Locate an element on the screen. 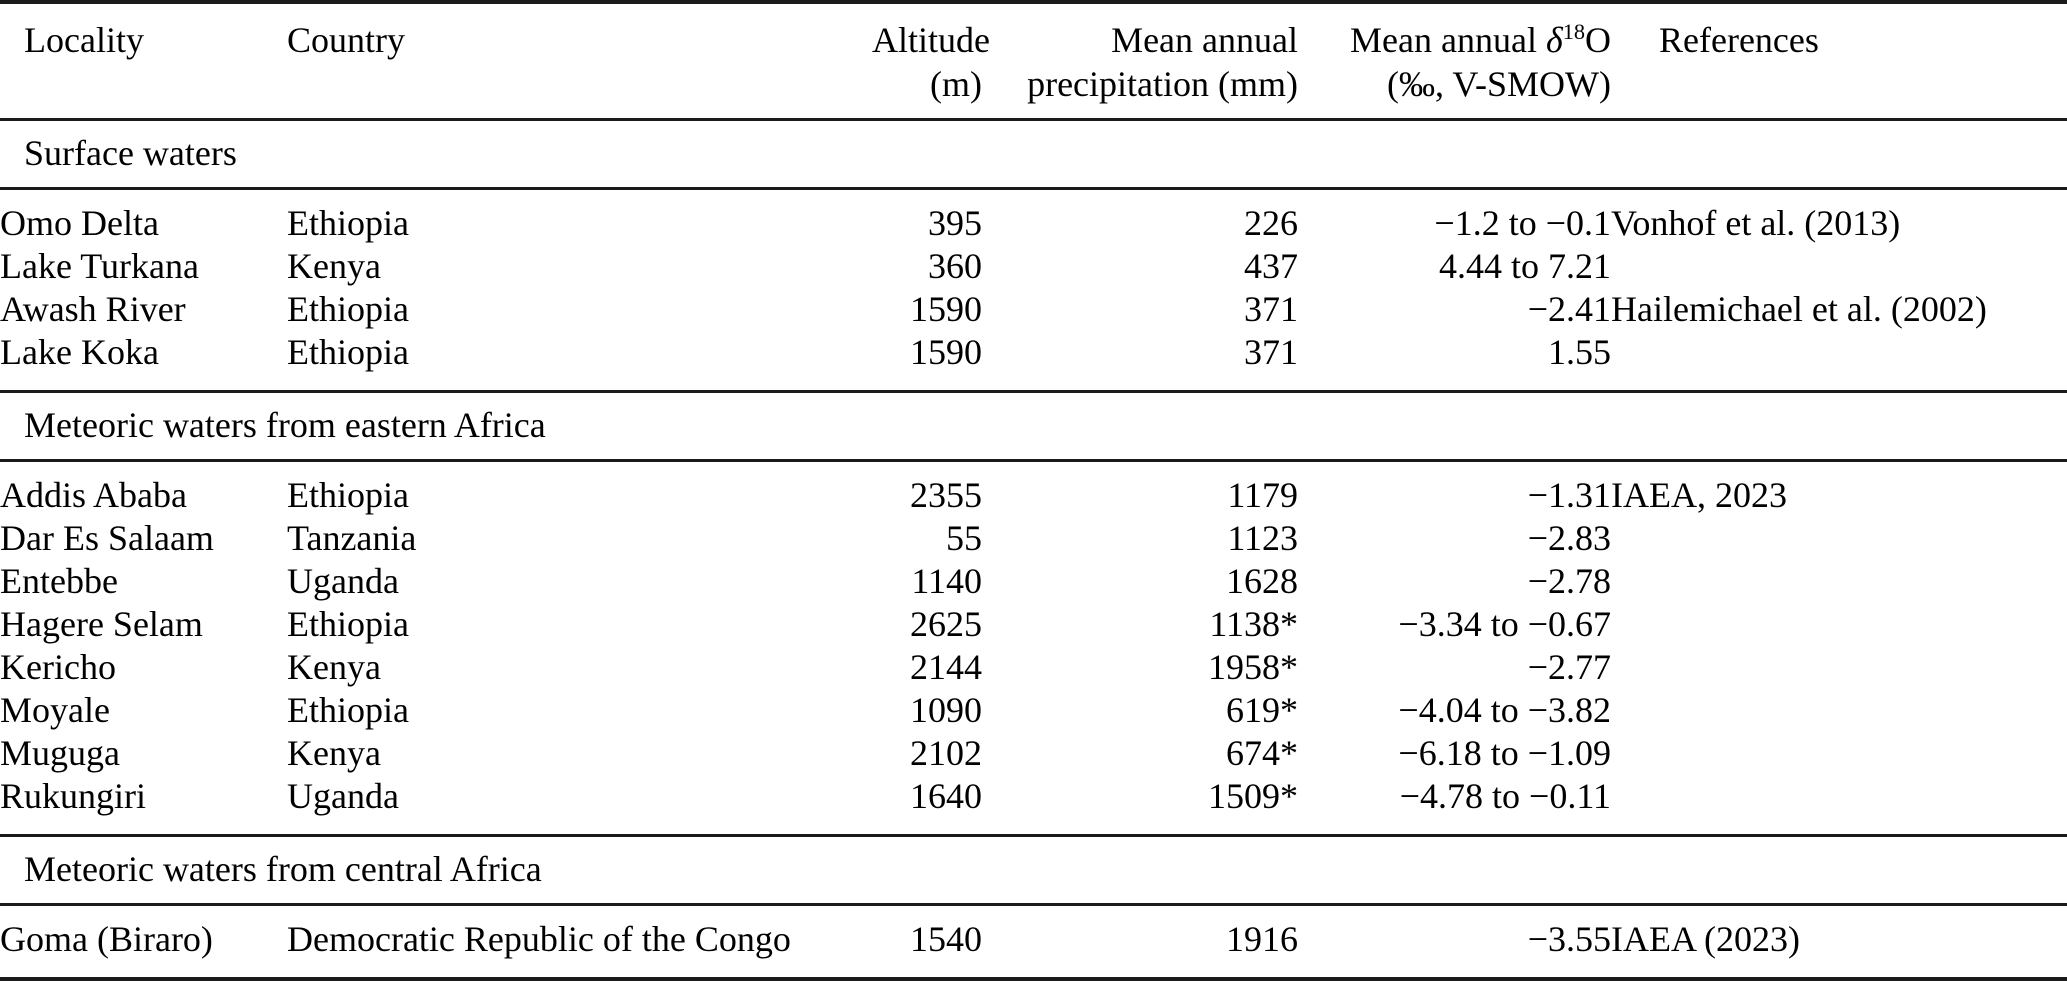 The image size is (2067, 981). cell-country: Democratic Republic of the Congo is located at coordinates (539, 939).